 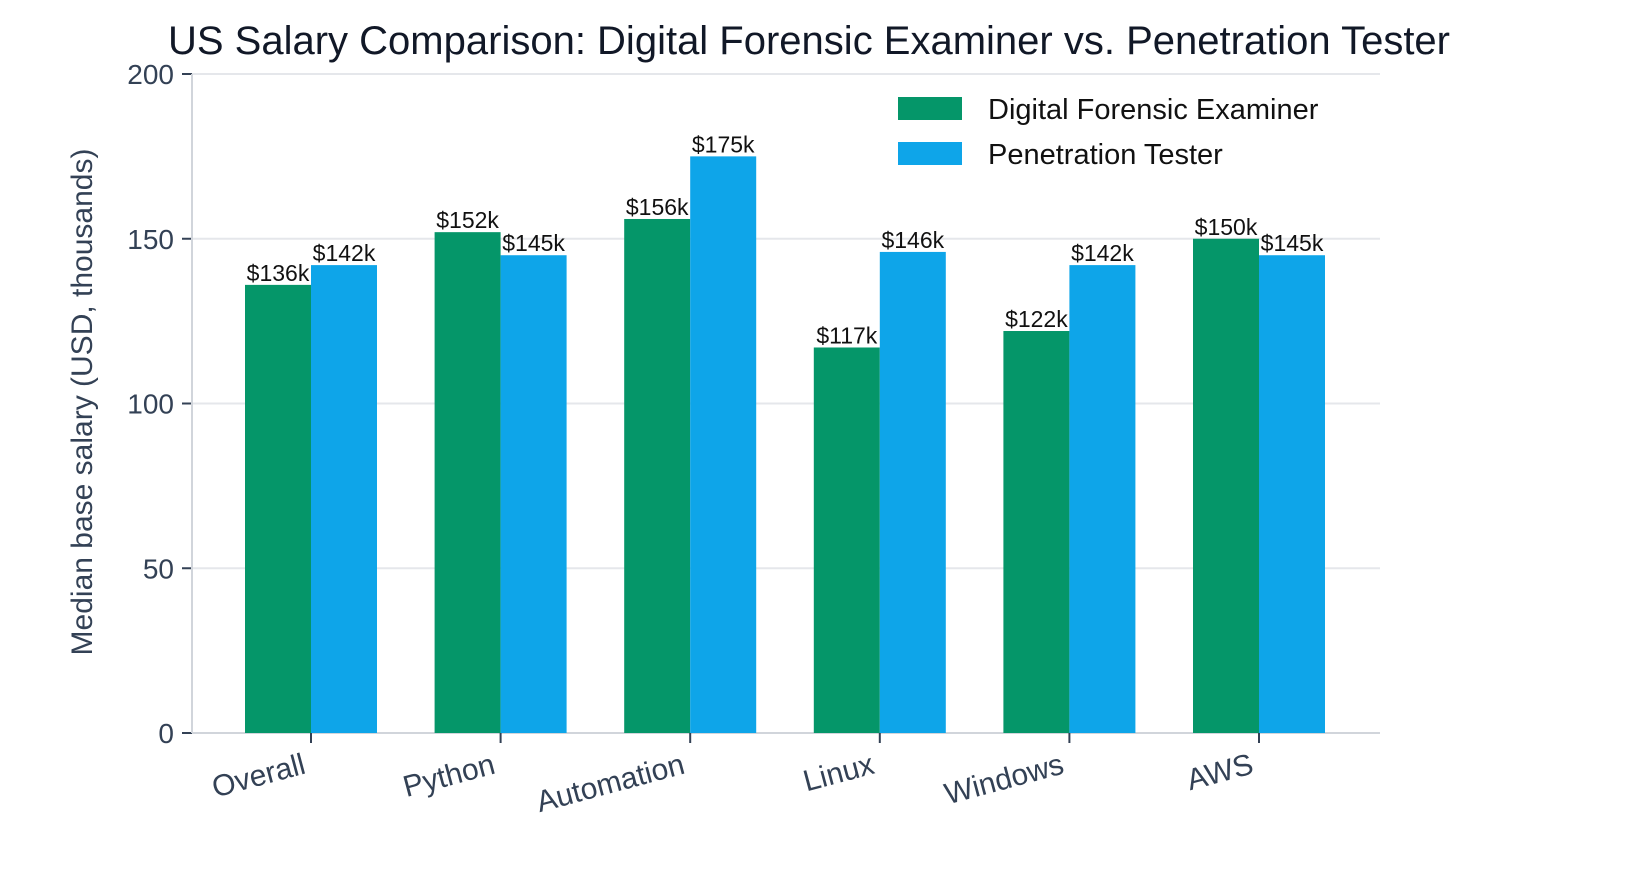 I want to click on y-tick-label: 100, so click(x=150, y=404).